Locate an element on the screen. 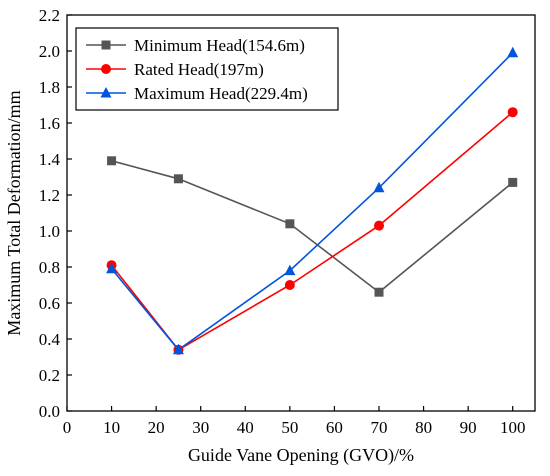 This screenshot has height=476, width=550. y-tick-label: 1.0 is located at coordinates (49, 231).